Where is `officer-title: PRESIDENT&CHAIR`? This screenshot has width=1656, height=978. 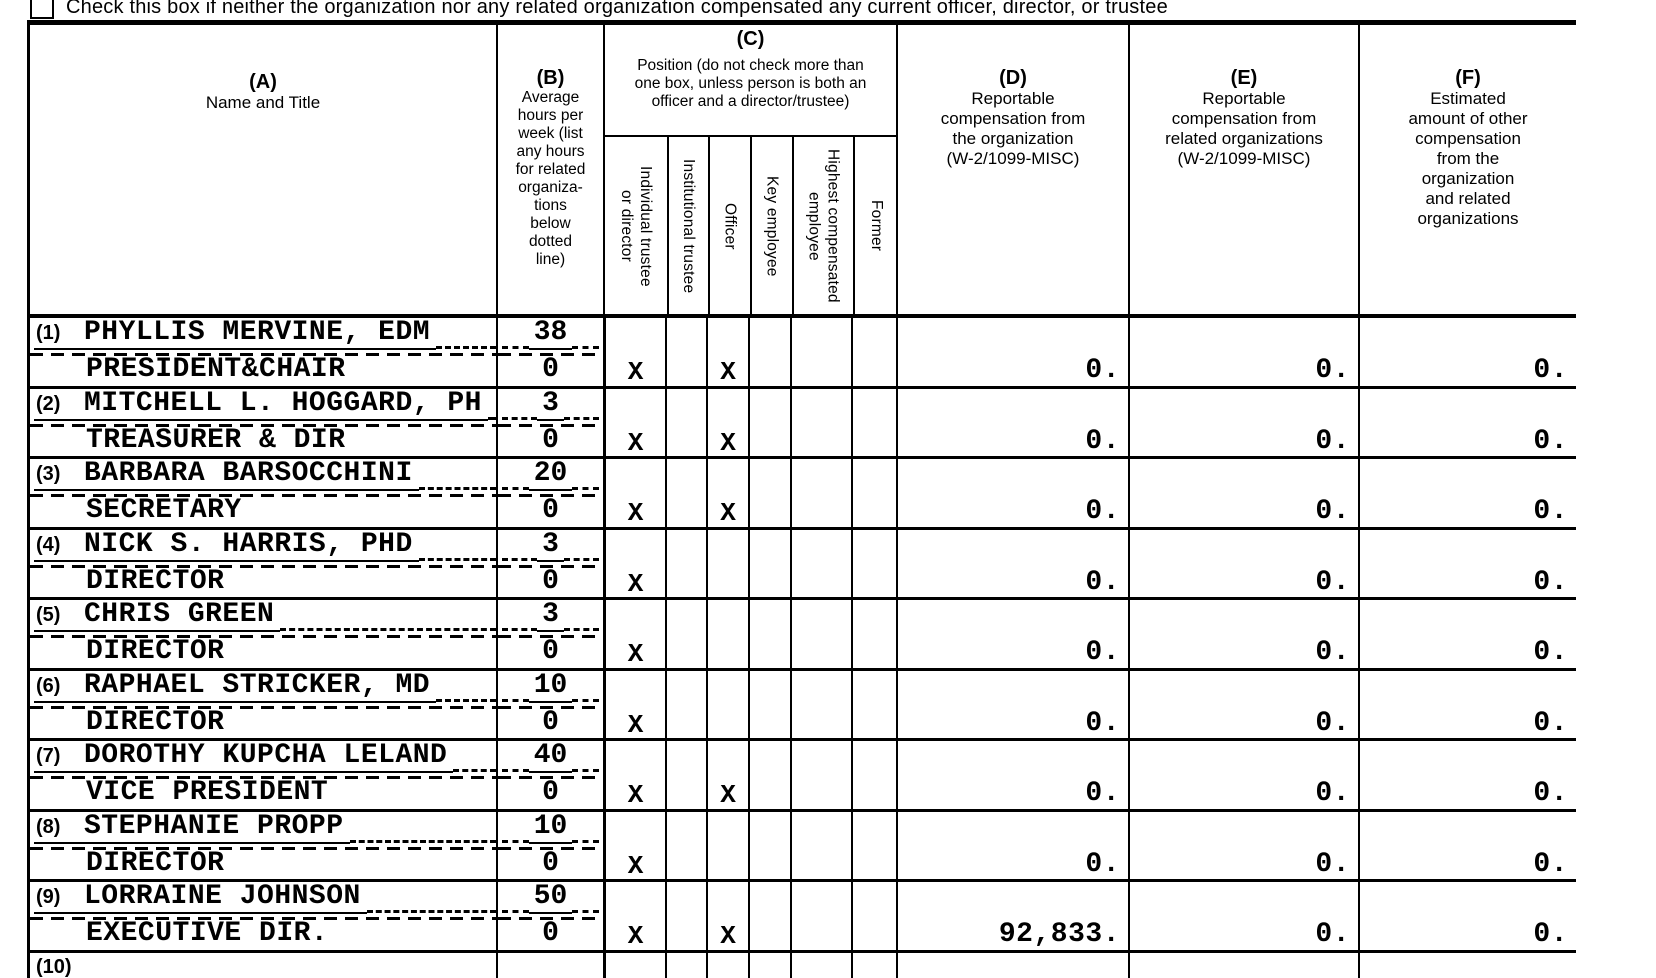
officer-title: PRESIDENT&CHAIR is located at coordinates (216, 369).